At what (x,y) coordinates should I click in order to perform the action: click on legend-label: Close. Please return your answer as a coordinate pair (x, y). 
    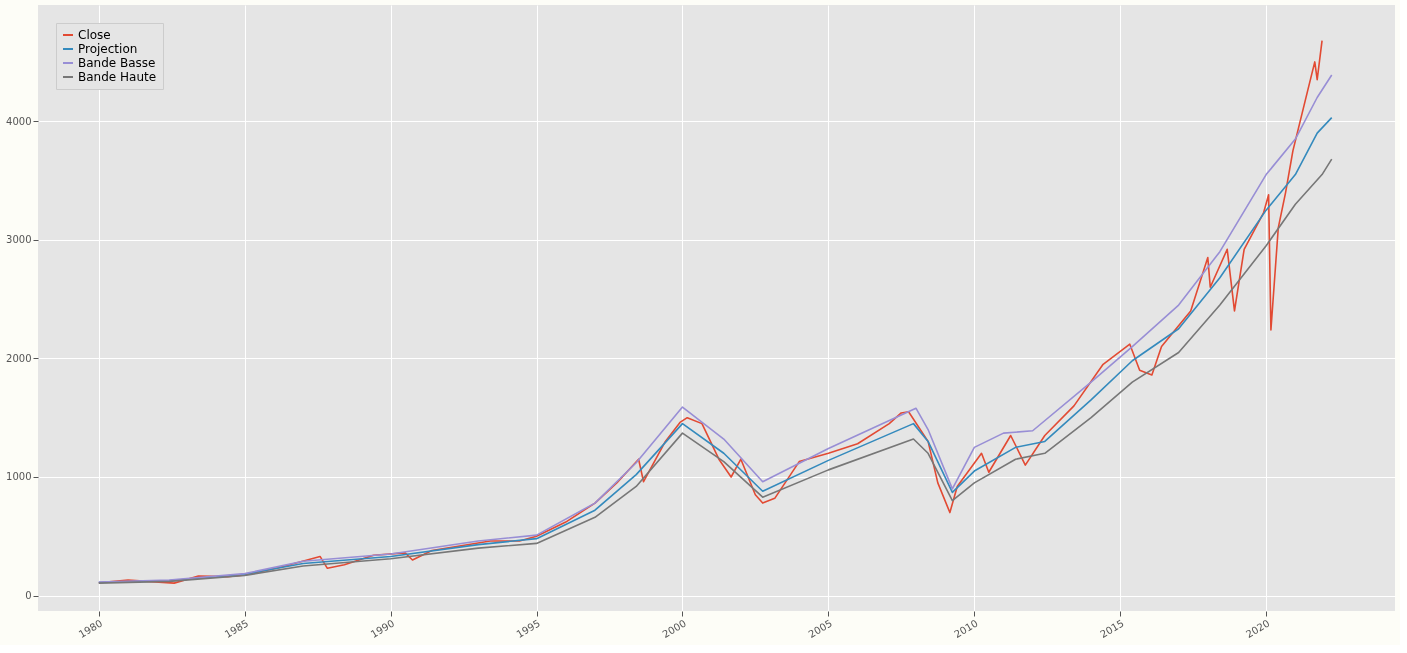
    Looking at the image, I should click on (94, 35).